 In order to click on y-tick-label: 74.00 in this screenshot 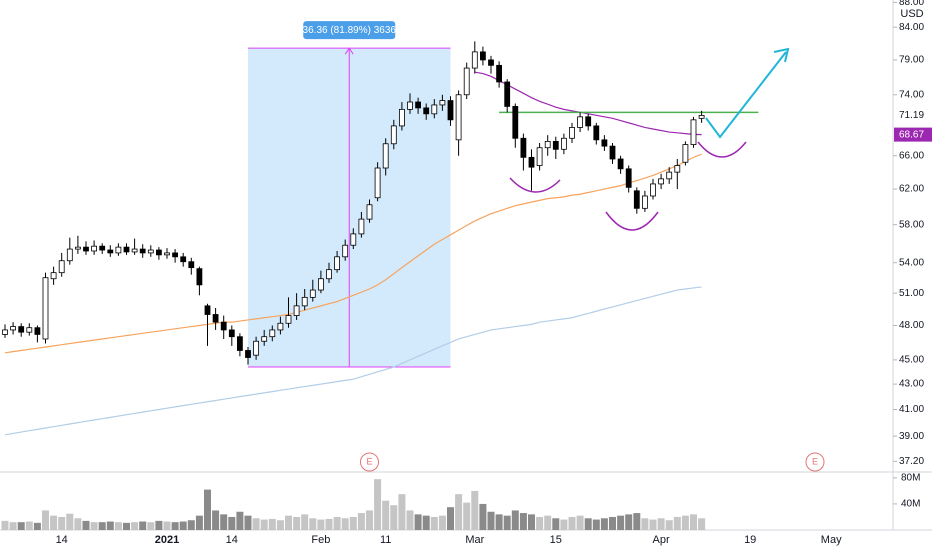, I will do `click(911, 94)`.